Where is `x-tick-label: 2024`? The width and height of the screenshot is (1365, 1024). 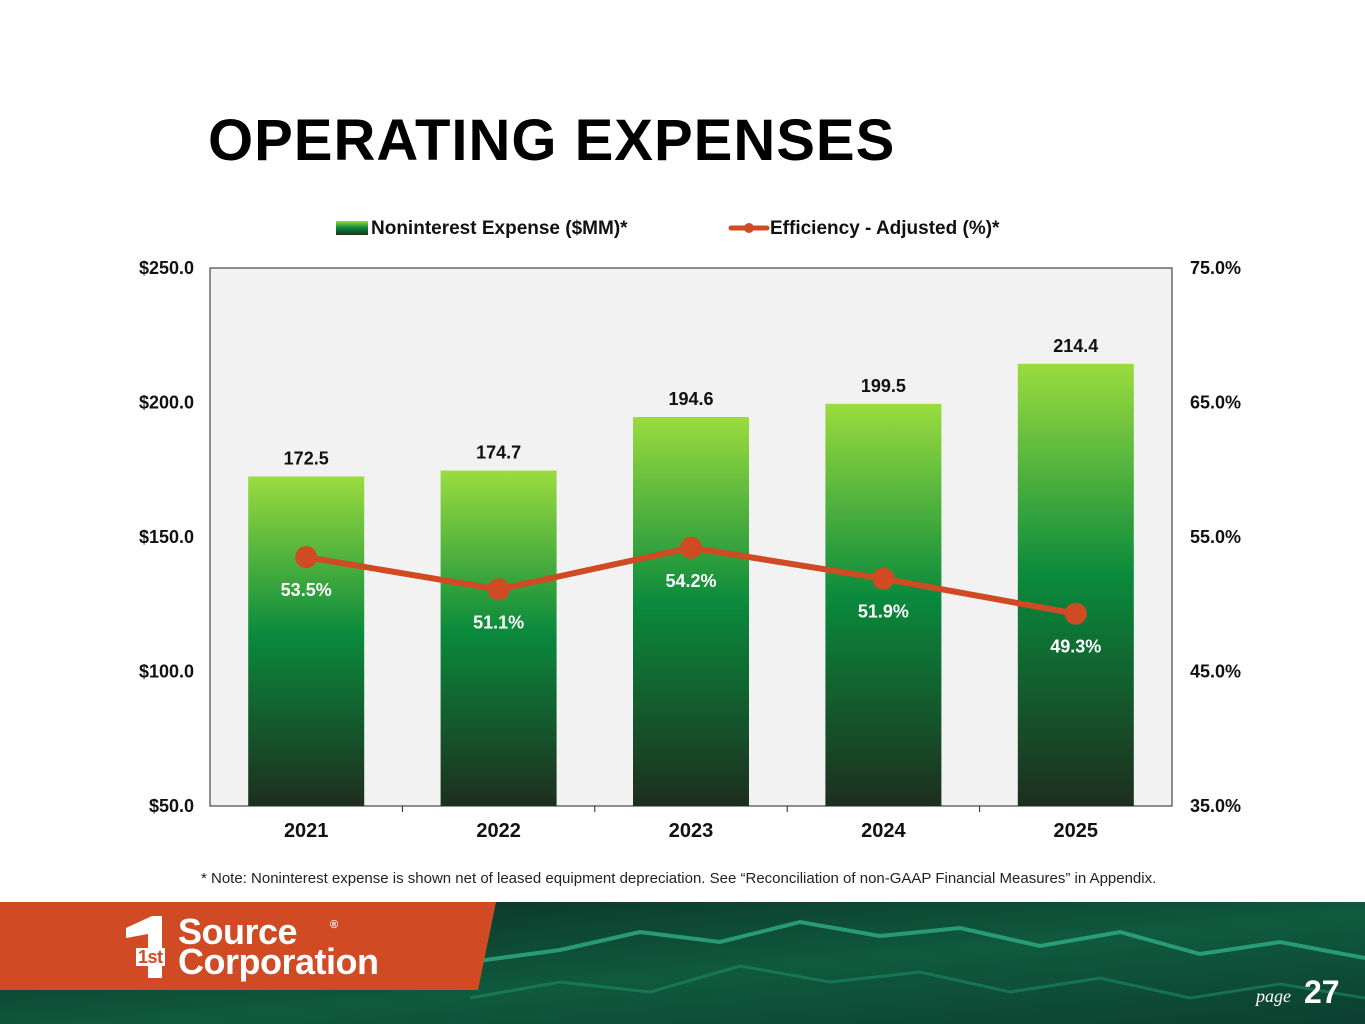
x-tick-label: 2024 is located at coordinates (883, 831).